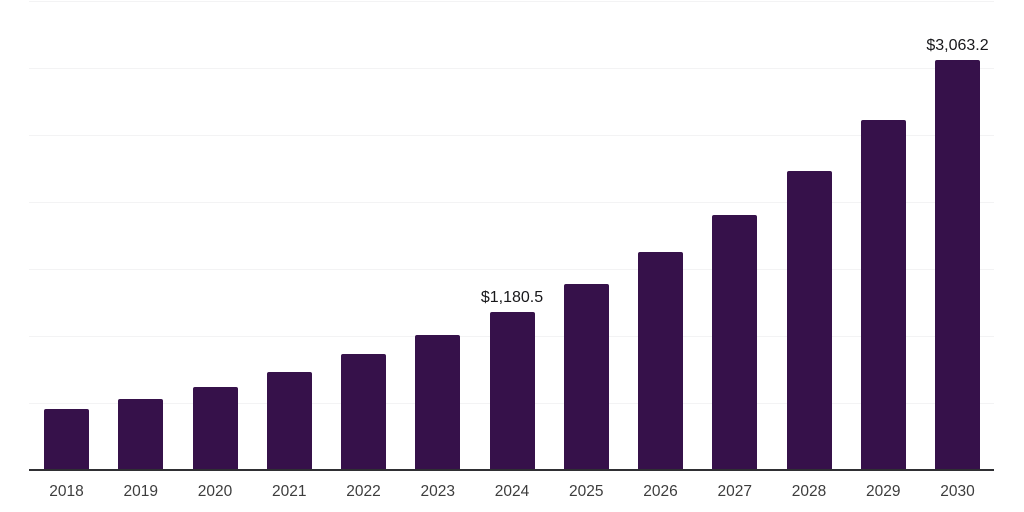 This screenshot has width=1024, height=512. What do you see at coordinates (141, 491) in the screenshot?
I see `x-tick-label-2019: 2019` at bounding box center [141, 491].